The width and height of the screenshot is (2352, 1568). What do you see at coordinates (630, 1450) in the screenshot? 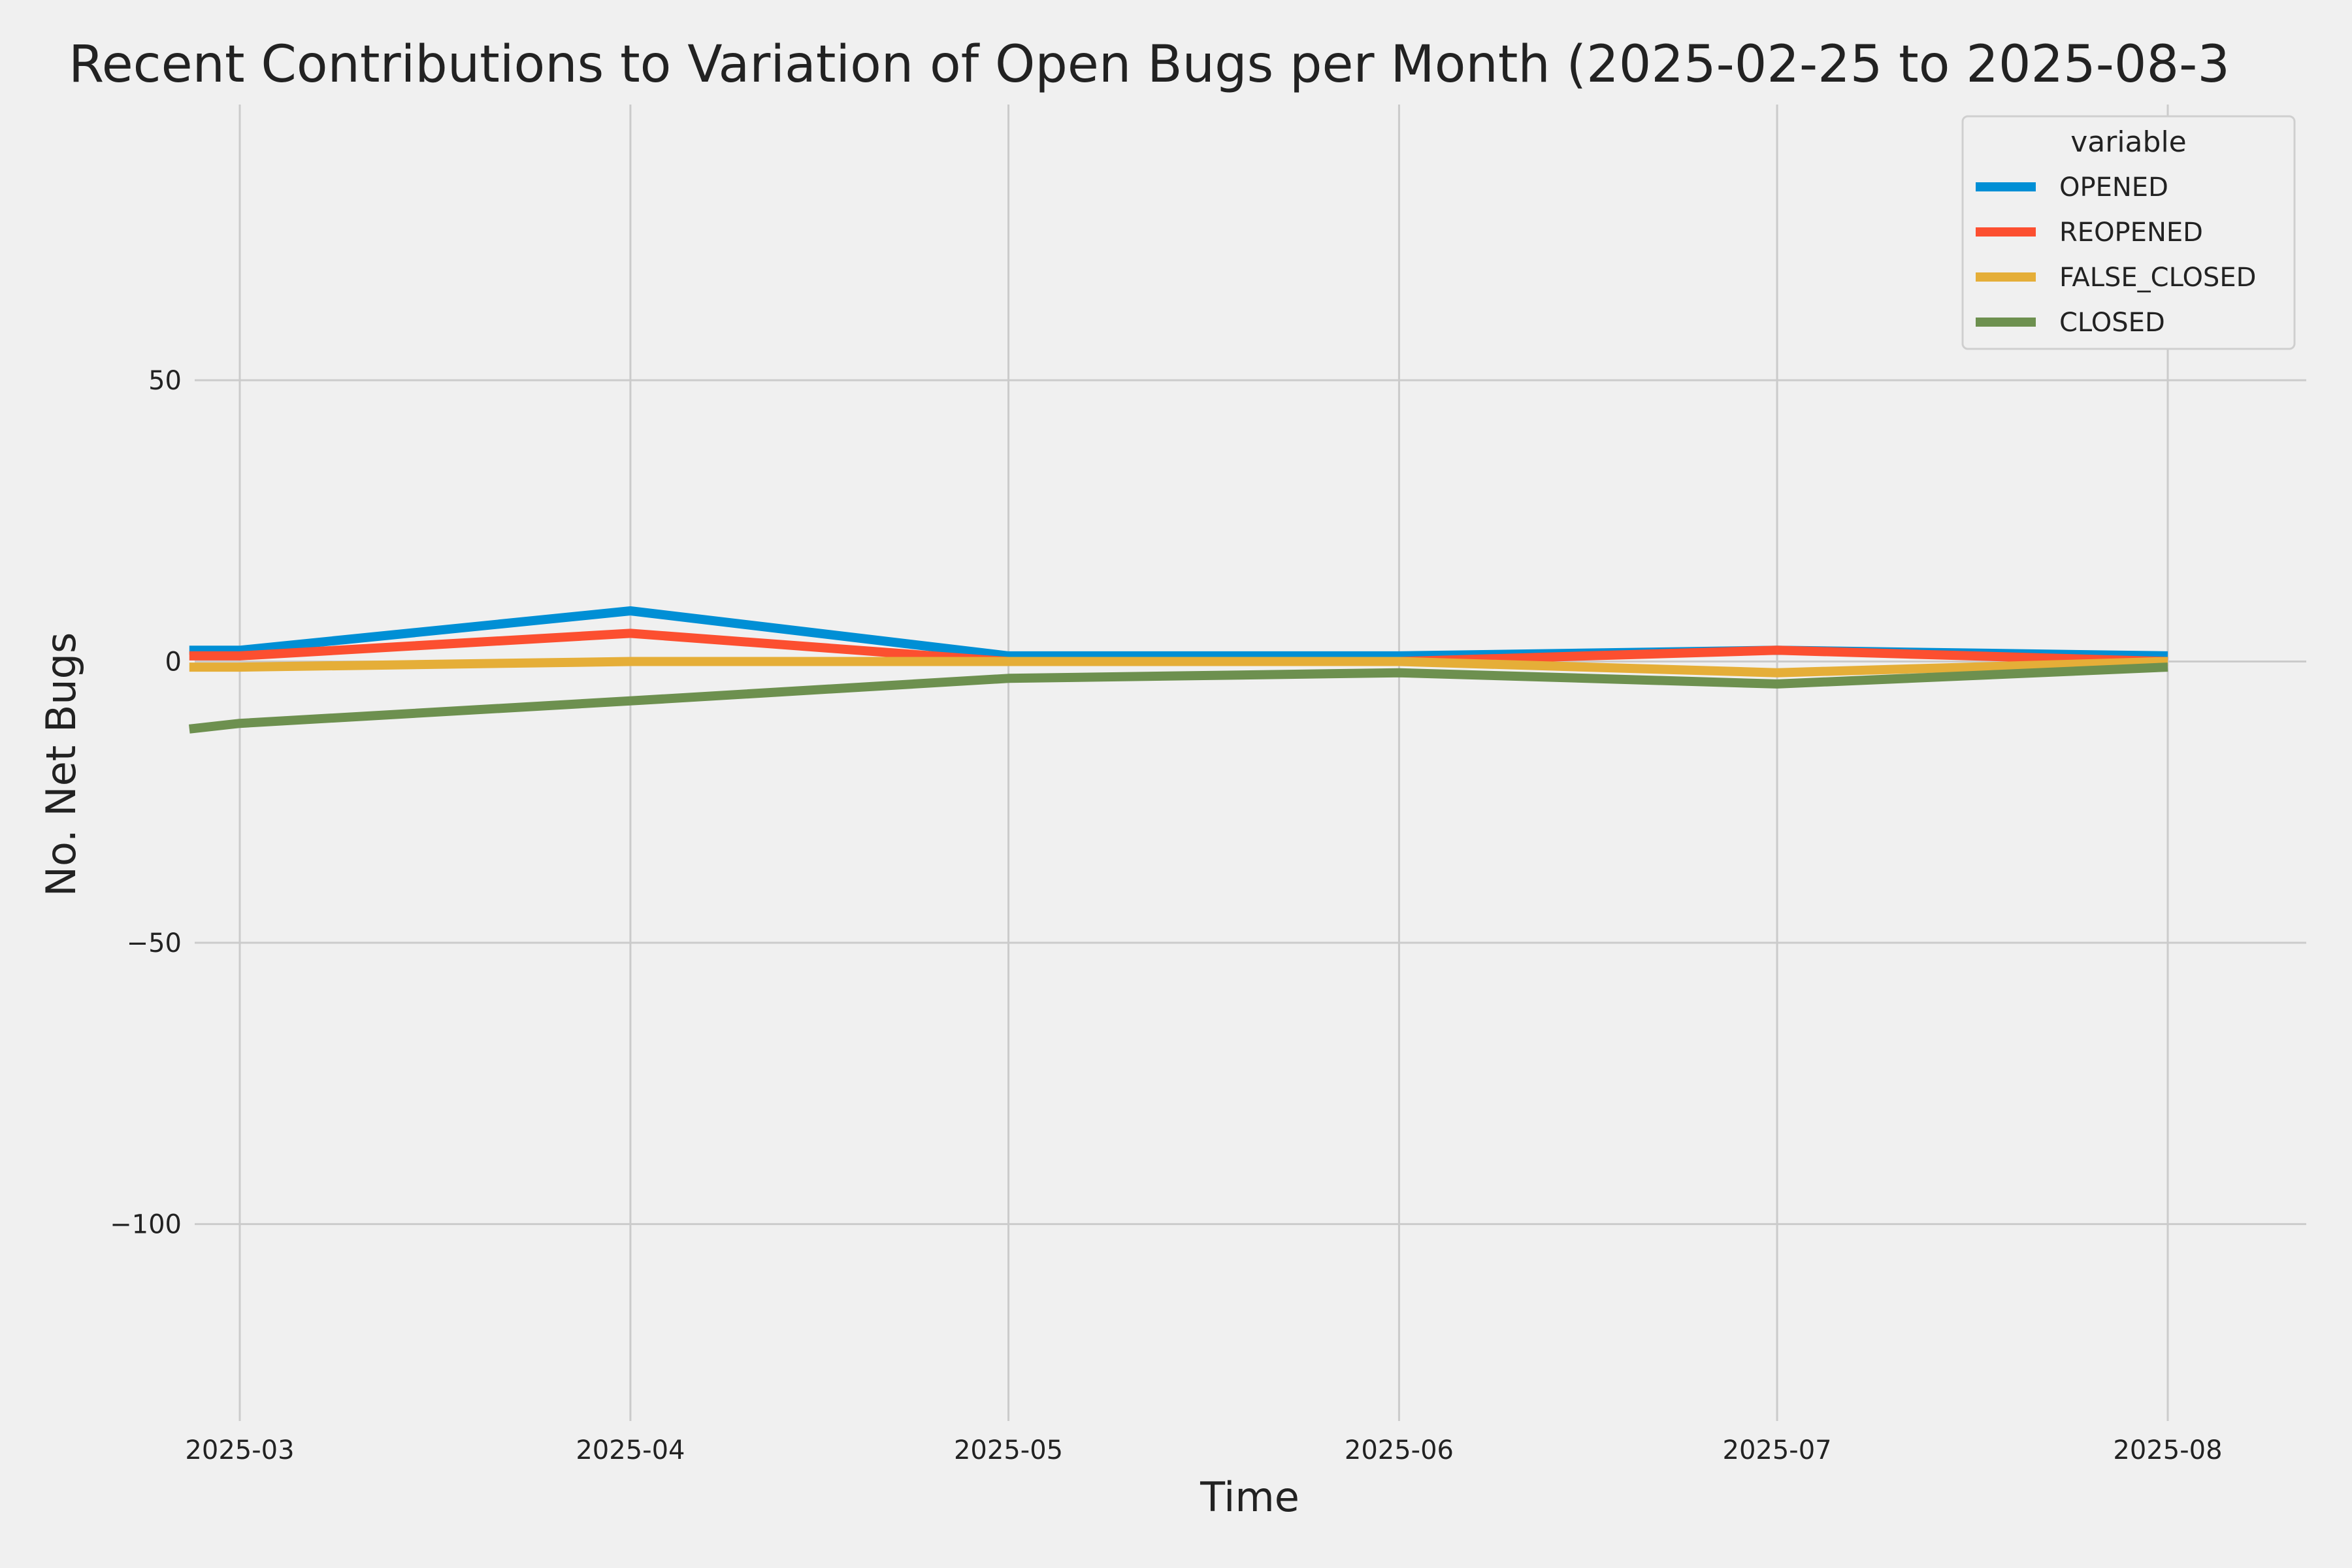
I see `x-tick-label: 2025-04` at bounding box center [630, 1450].